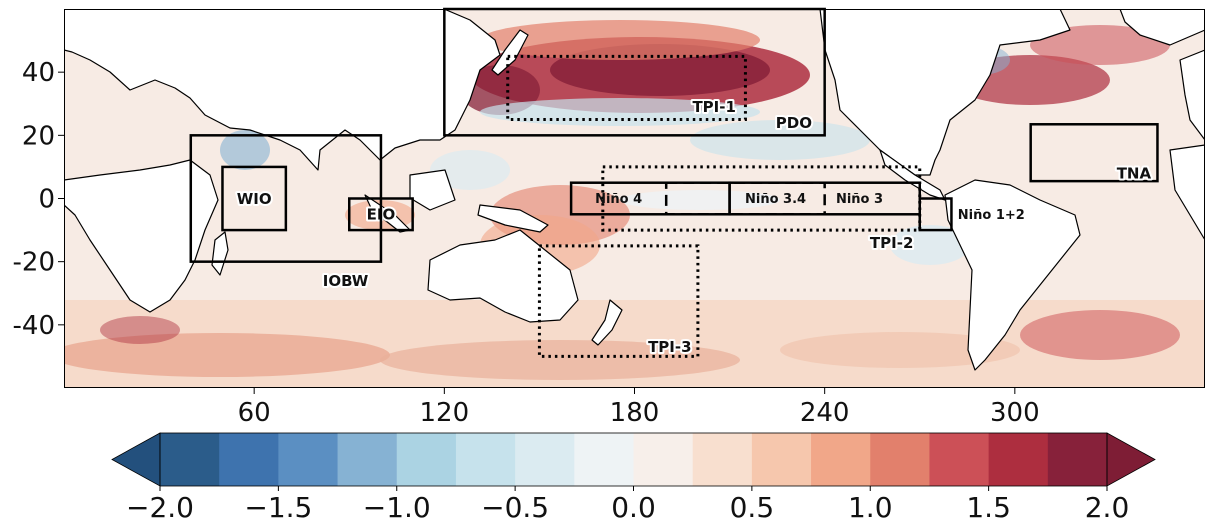 The height and width of the screenshot is (532, 1214). I want to click on colorbar-tick-label: 0.0, so click(633, 507).